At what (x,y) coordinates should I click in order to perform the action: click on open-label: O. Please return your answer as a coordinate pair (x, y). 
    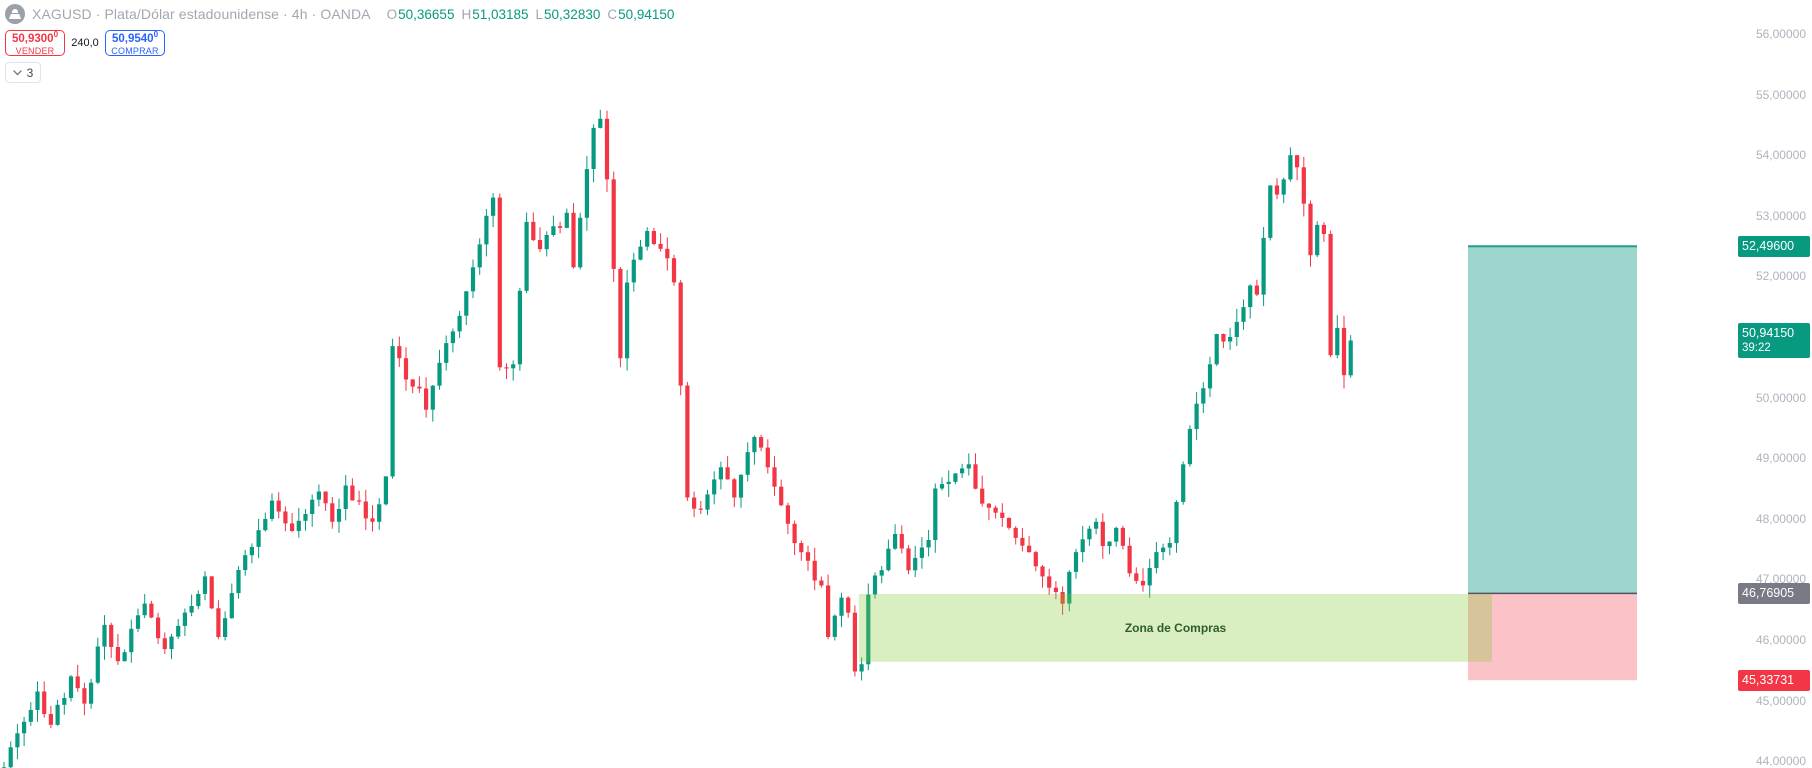
    Looking at the image, I should click on (392, 14).